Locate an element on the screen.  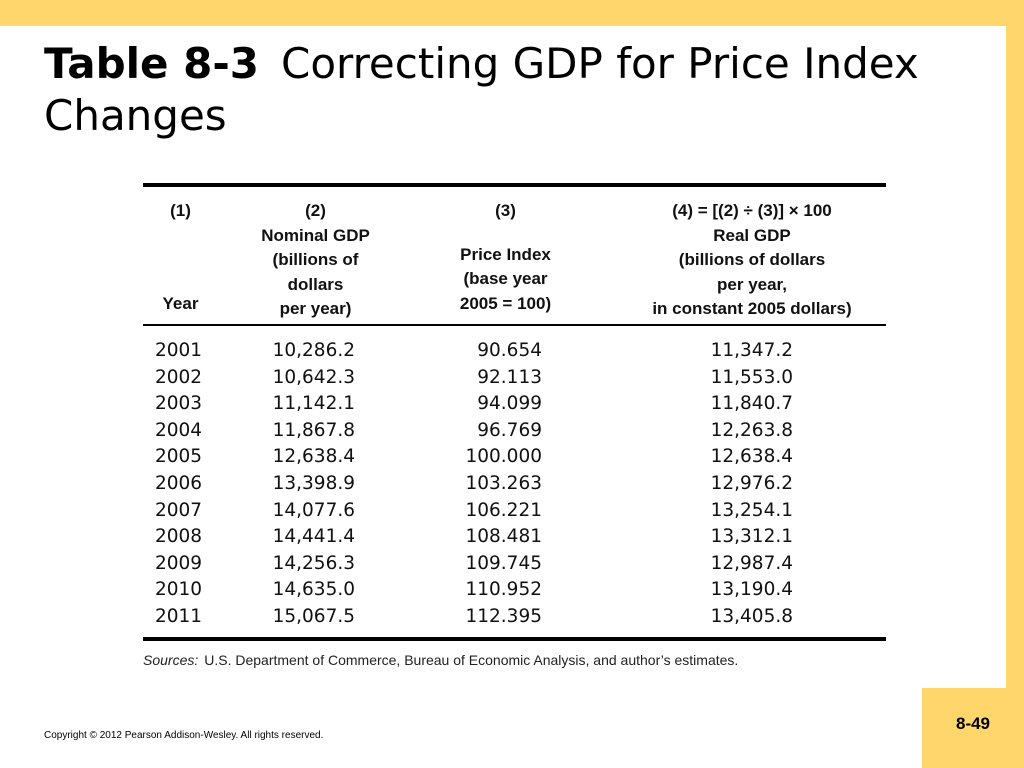
real-gdp-cell: 13,254.1 is located at coordinates (751, 510).